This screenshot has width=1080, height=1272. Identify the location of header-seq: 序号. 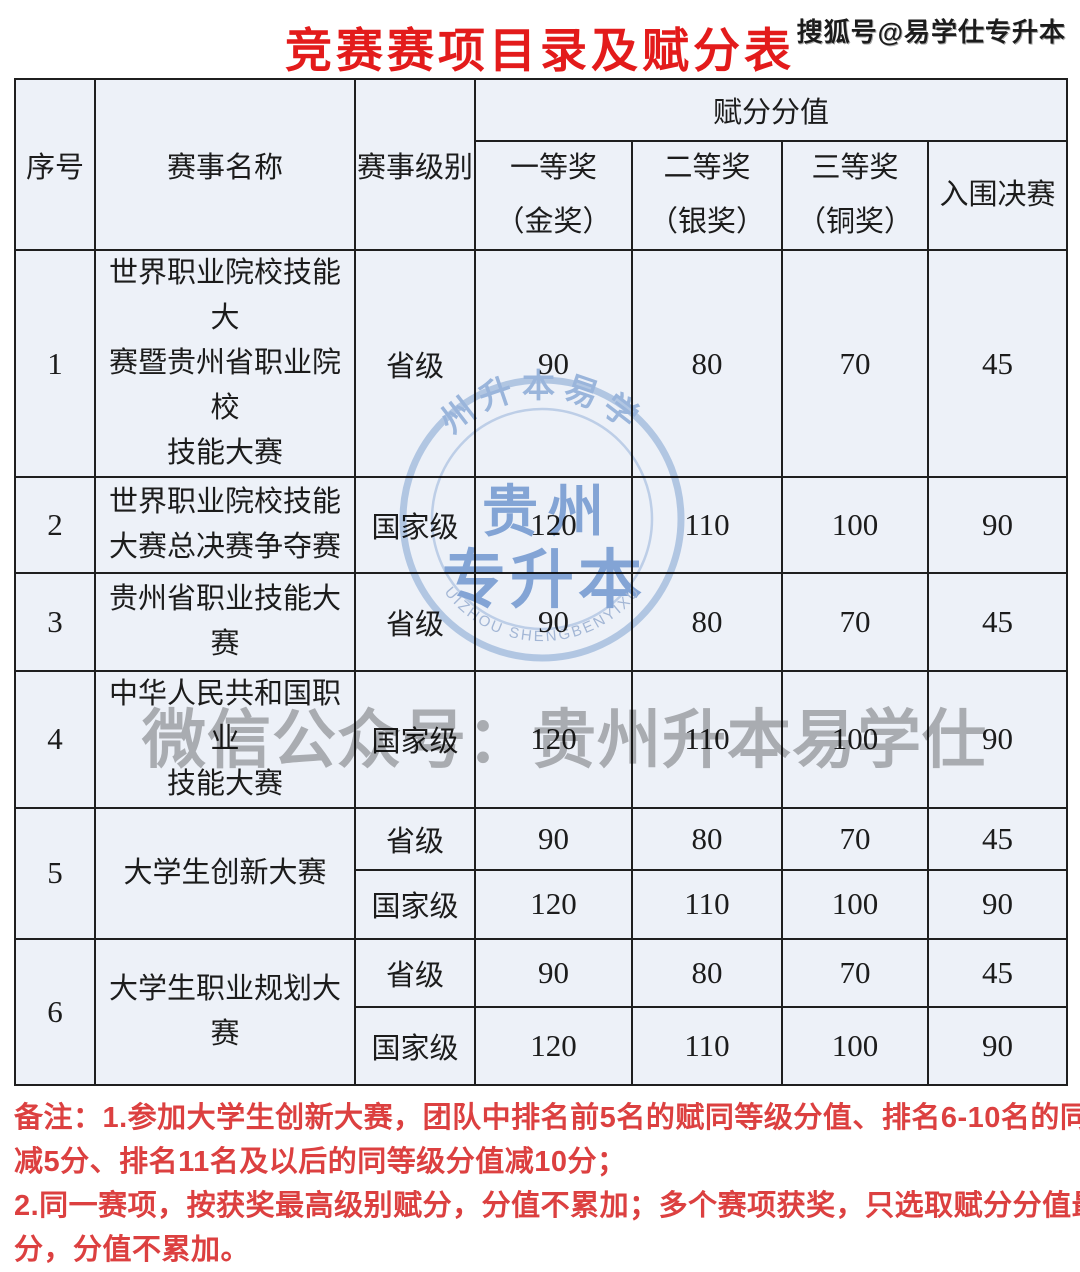
(55, 164).